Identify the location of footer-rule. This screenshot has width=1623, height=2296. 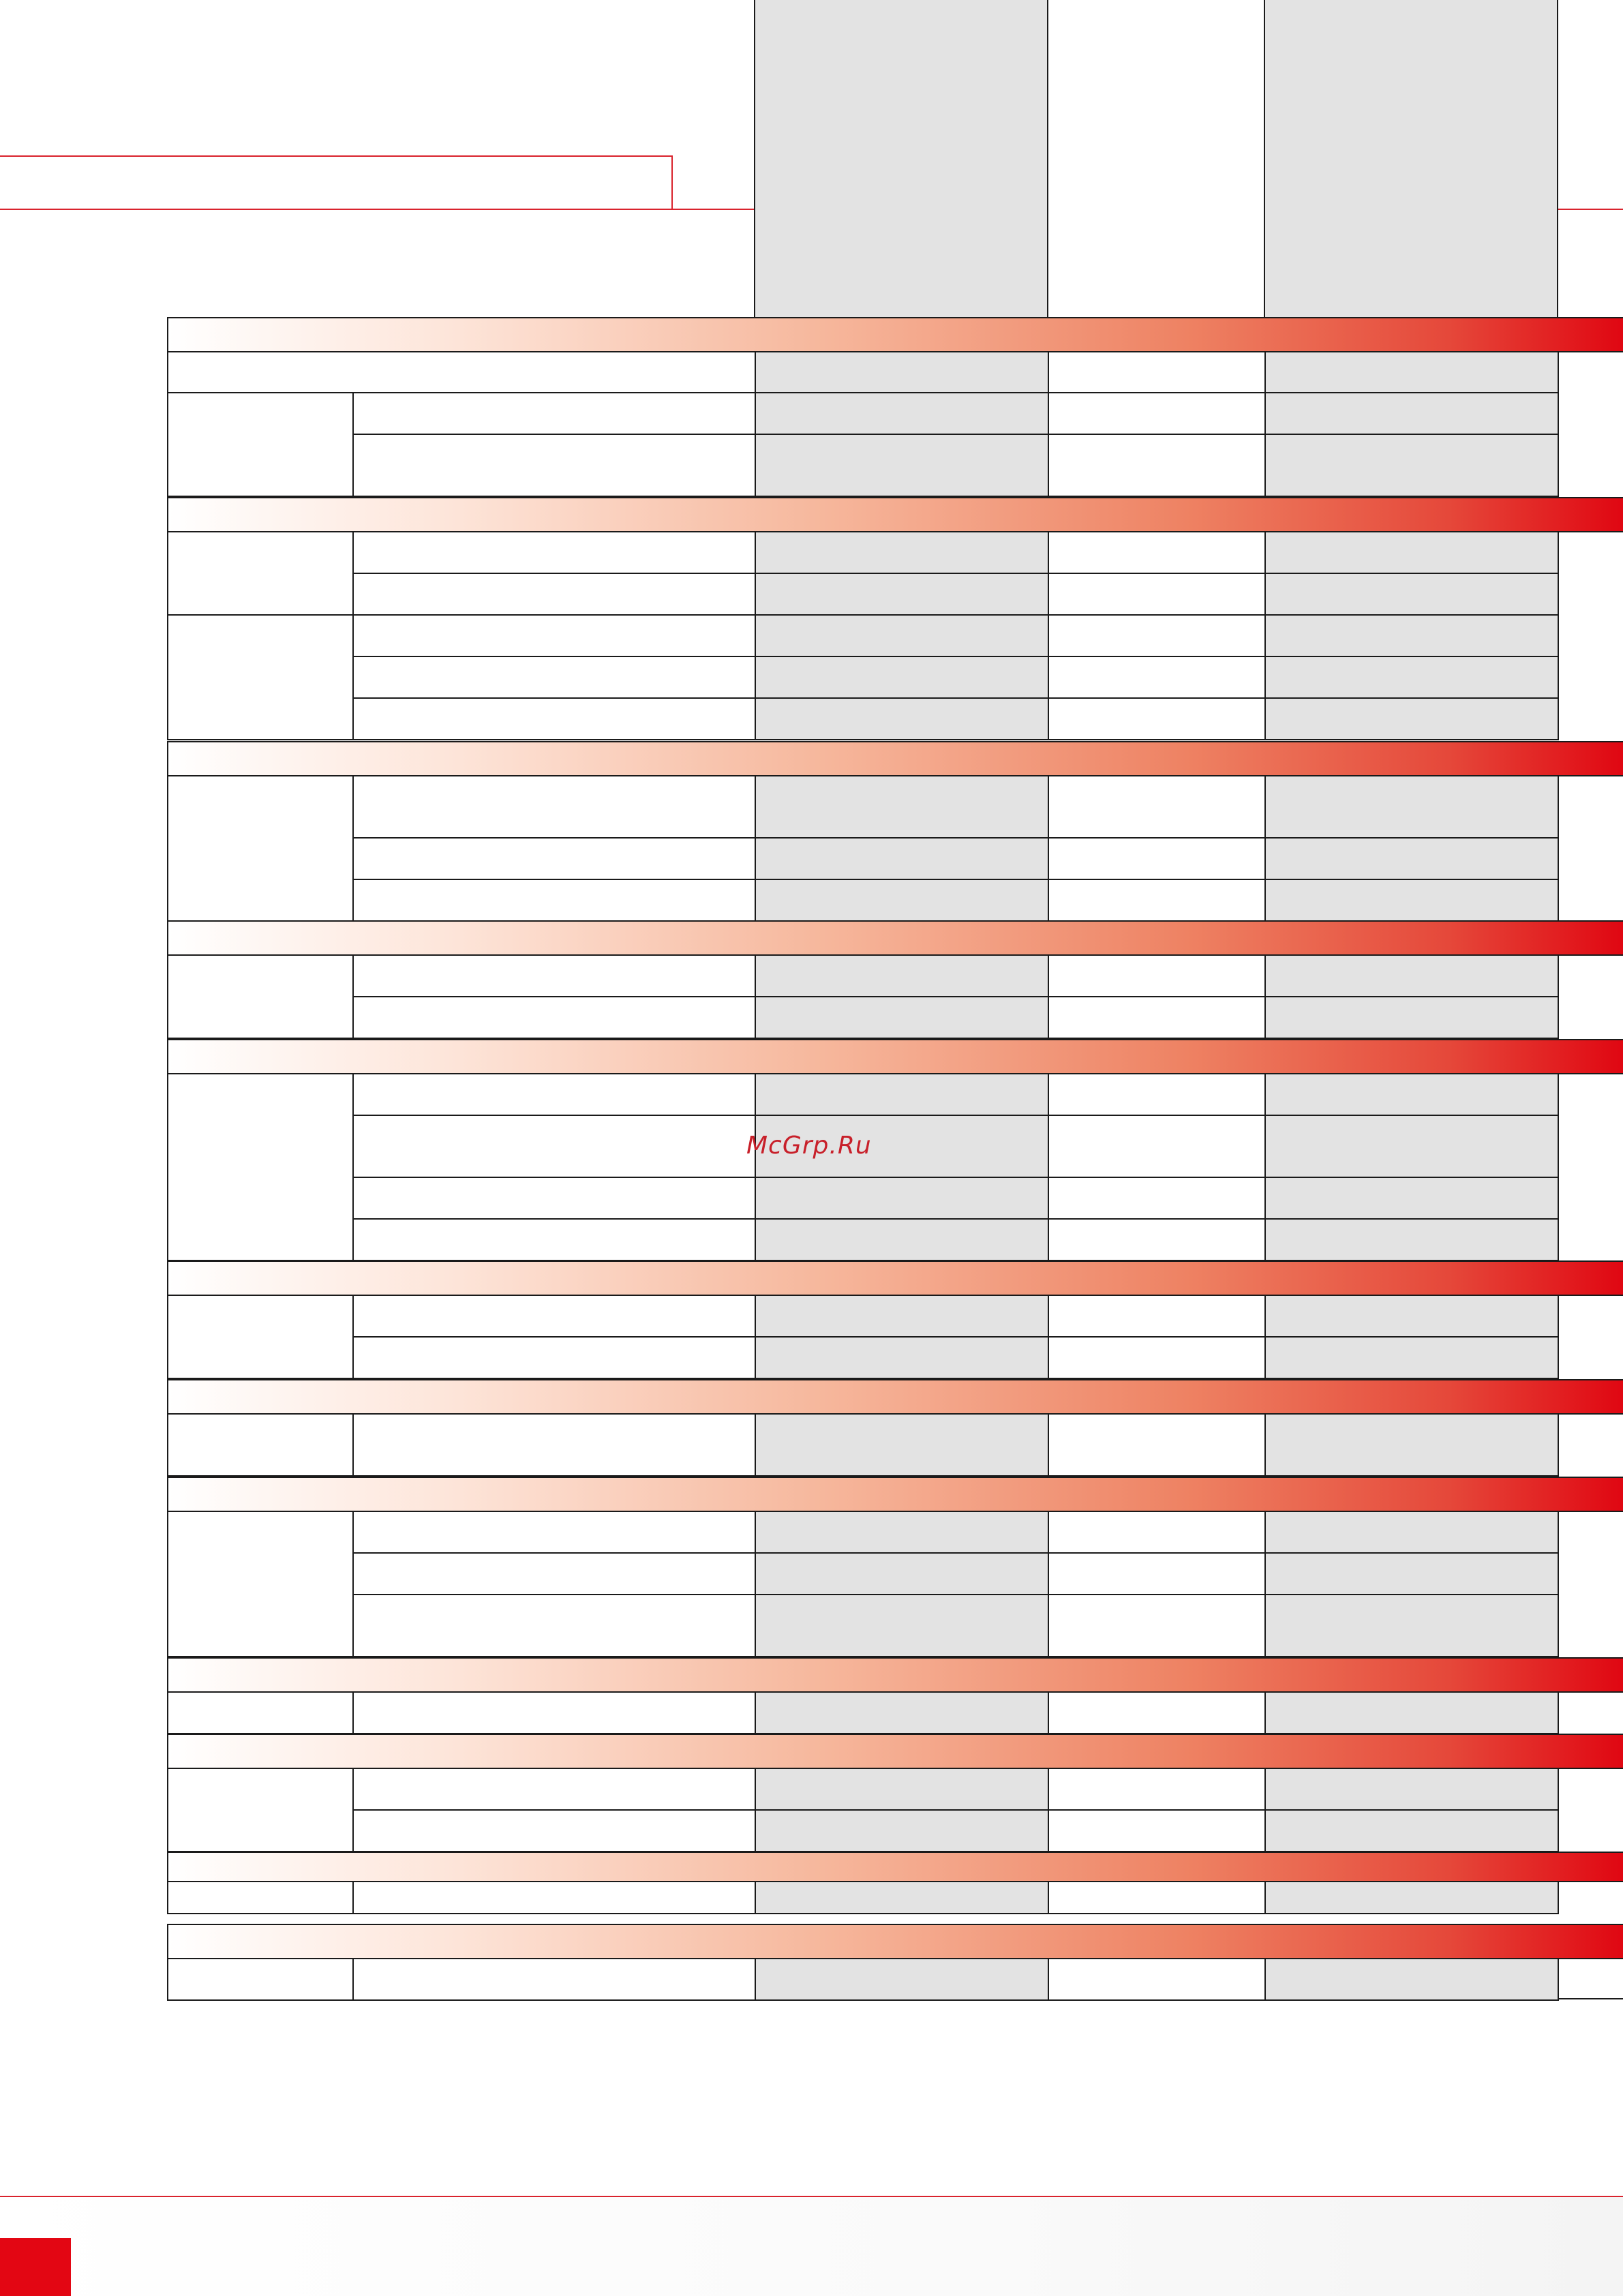
(811, 2196).